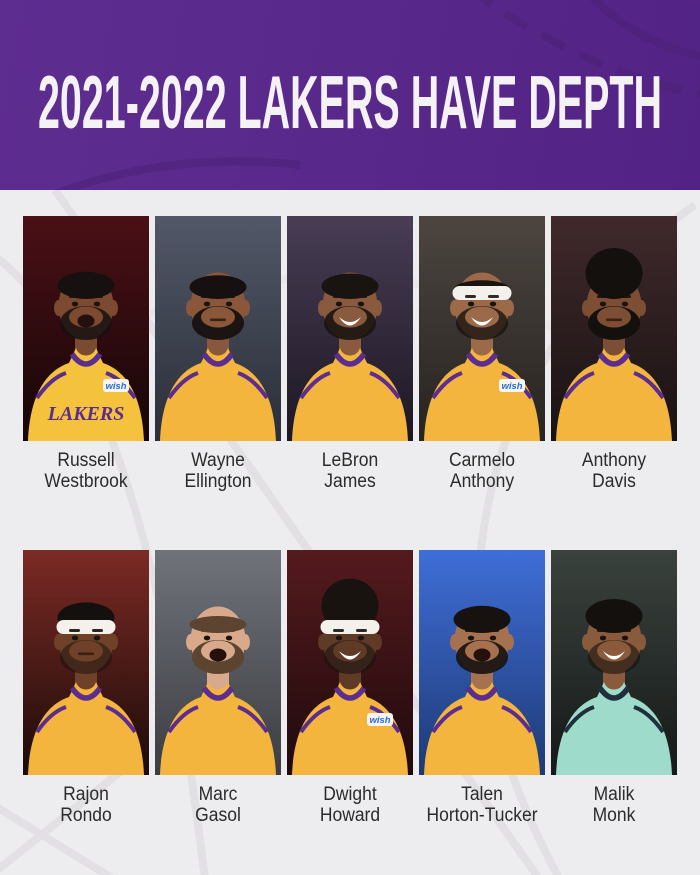 This screenshot has width=700, height=875. Describe the element at coordinates (86, 414) in the screenshot. I see `jersey-wordmark: LAKERS` at that location.